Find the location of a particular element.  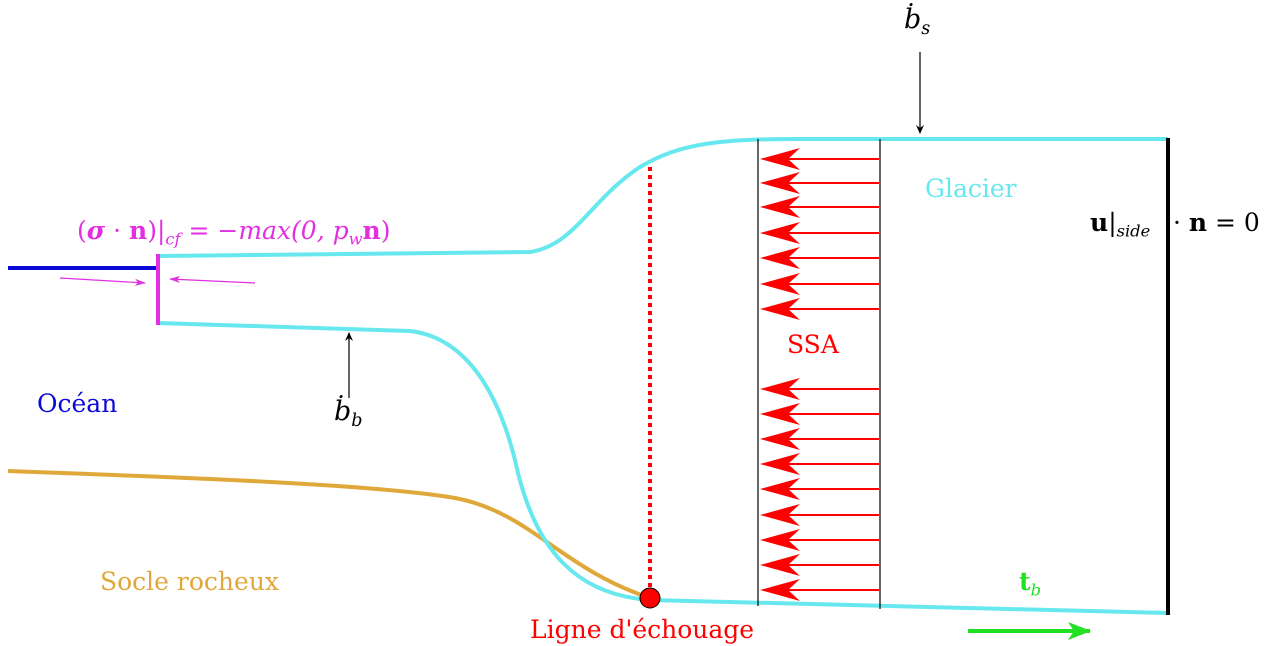

surface-mass-balance-label: ḃs is located at coordinates (917, 22).